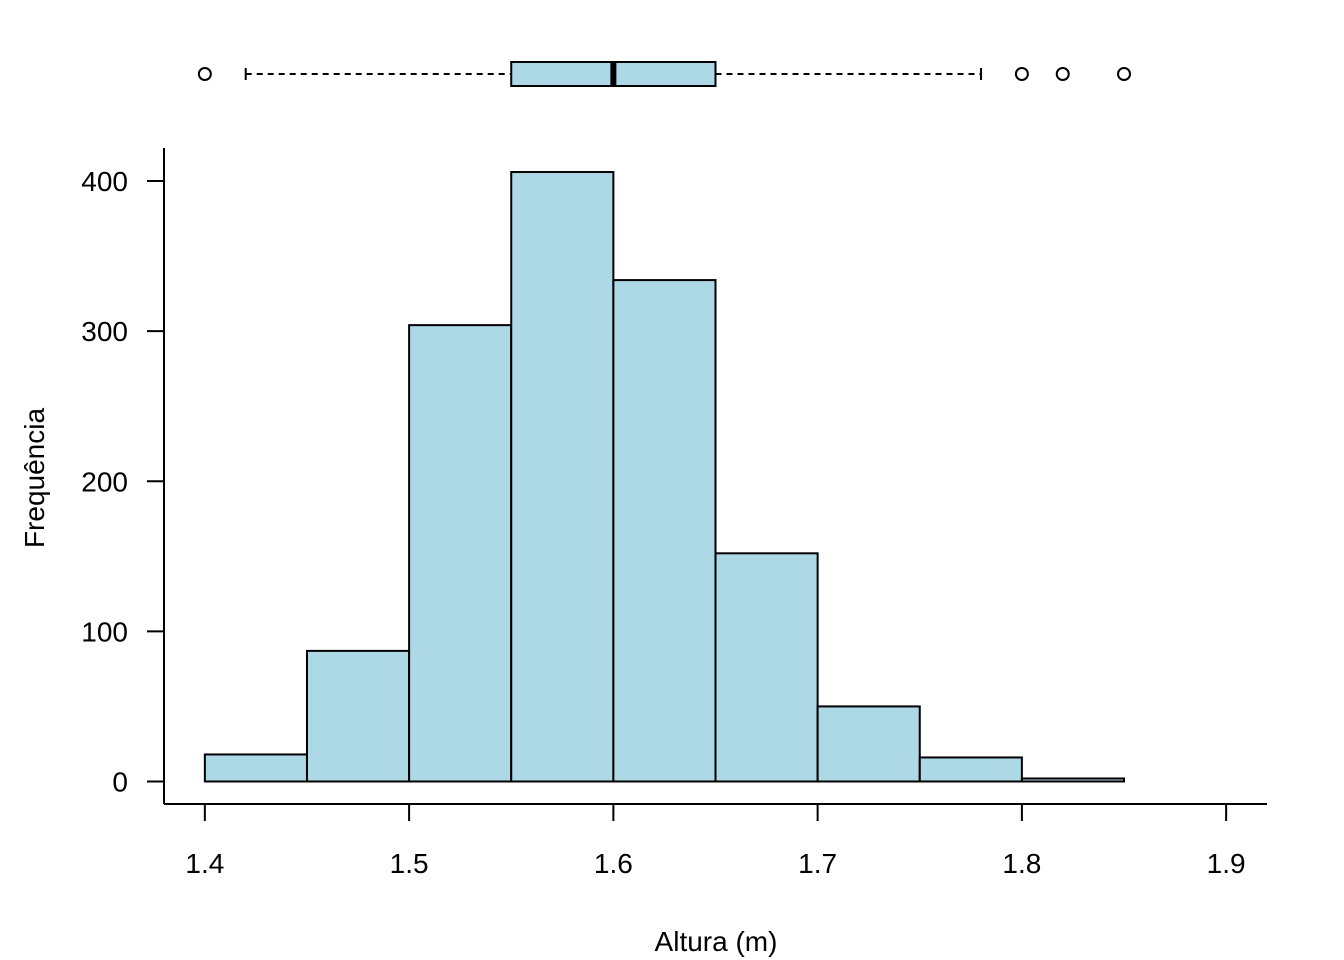 This screenshot has height=960, width=1344. What do you see at coordinates (817, 863) in the screenshot?
I see `x-tick-label: 1.7` at bounding box center [817, 863].